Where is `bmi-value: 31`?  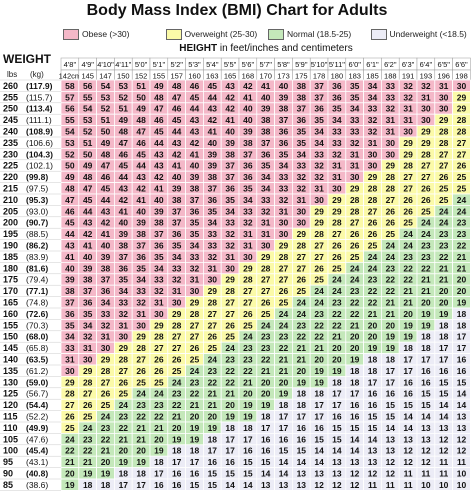 bmi-value: 31 is located at coordinates (141, 314).